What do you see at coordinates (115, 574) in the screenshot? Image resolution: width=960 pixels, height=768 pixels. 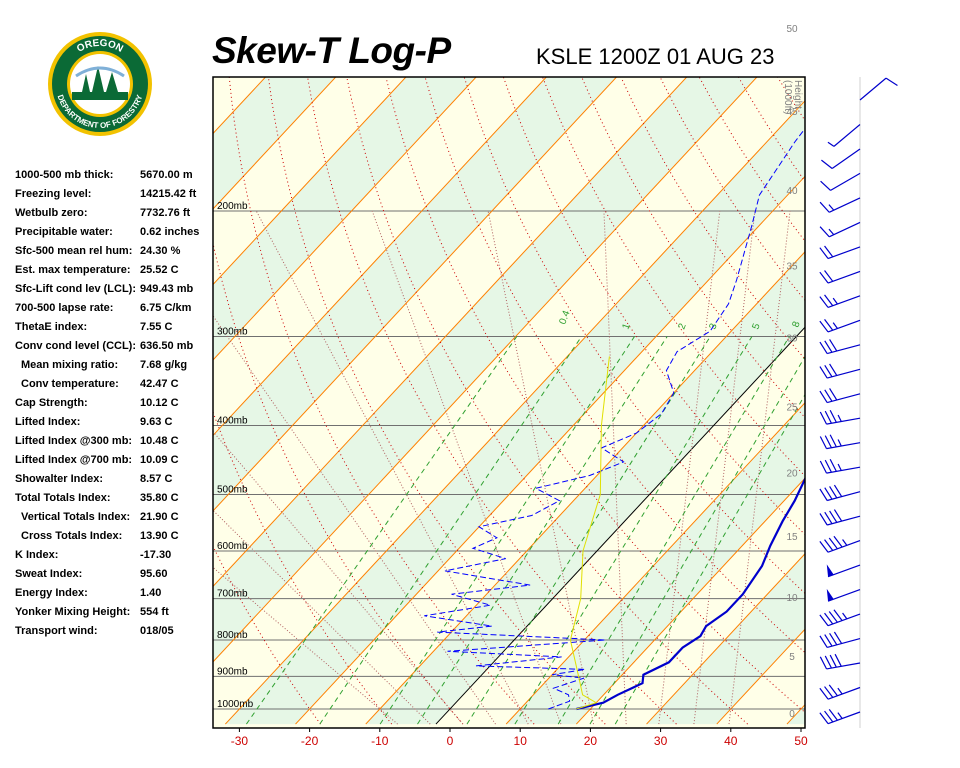 I see `index-row: Sweat Index: 95.60` at bounding box center [115, 574].